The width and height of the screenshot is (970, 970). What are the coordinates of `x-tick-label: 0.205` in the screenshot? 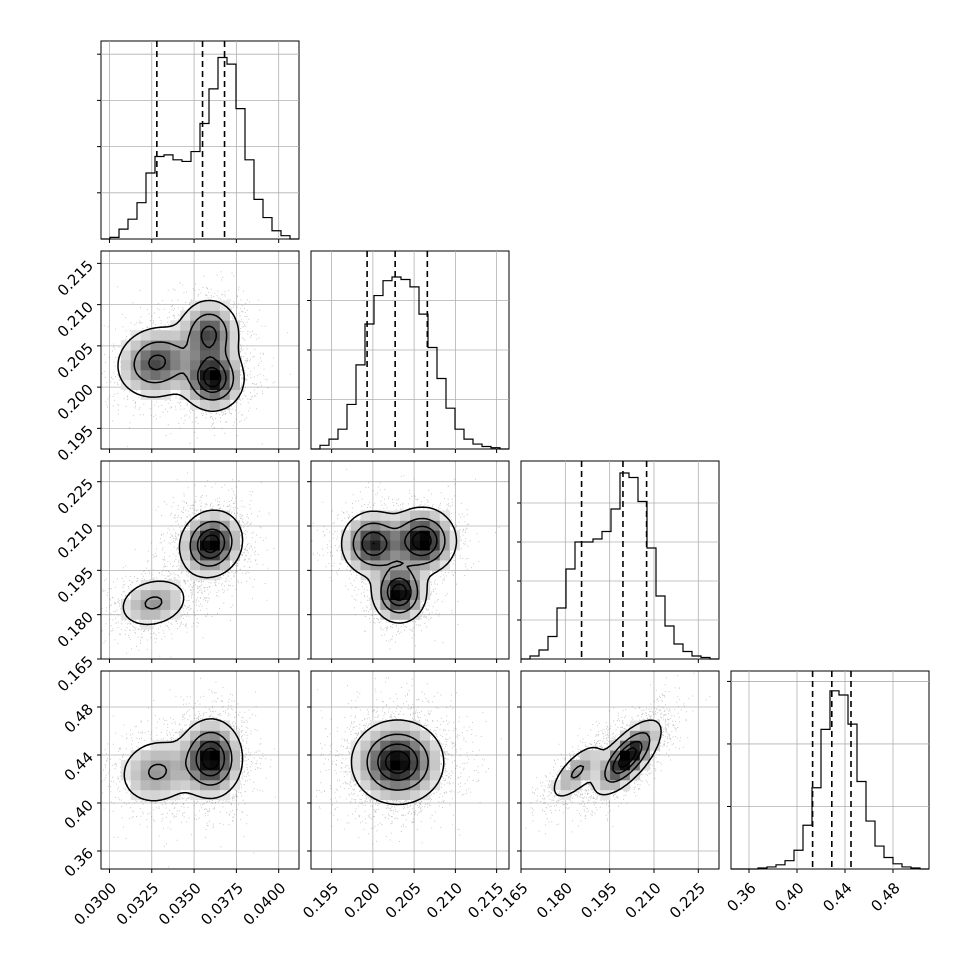 It's located at (403, 900).